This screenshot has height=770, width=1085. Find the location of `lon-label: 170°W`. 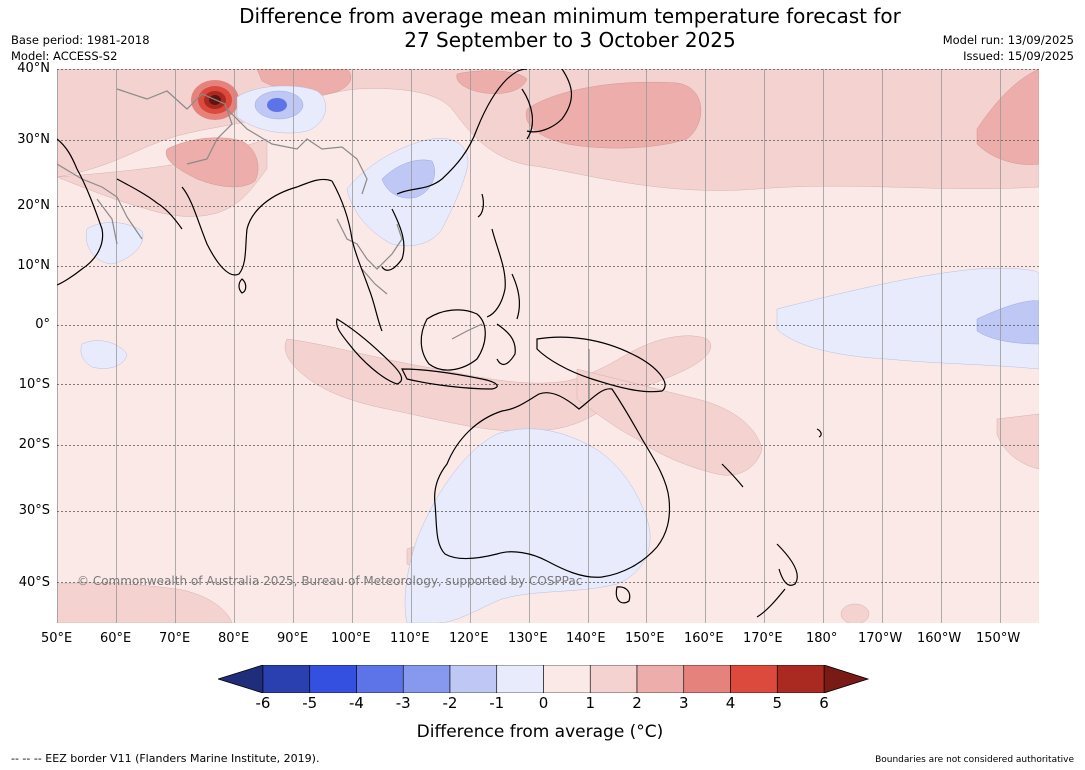

lon-label: 170°W is located at coordinates (880, 638).